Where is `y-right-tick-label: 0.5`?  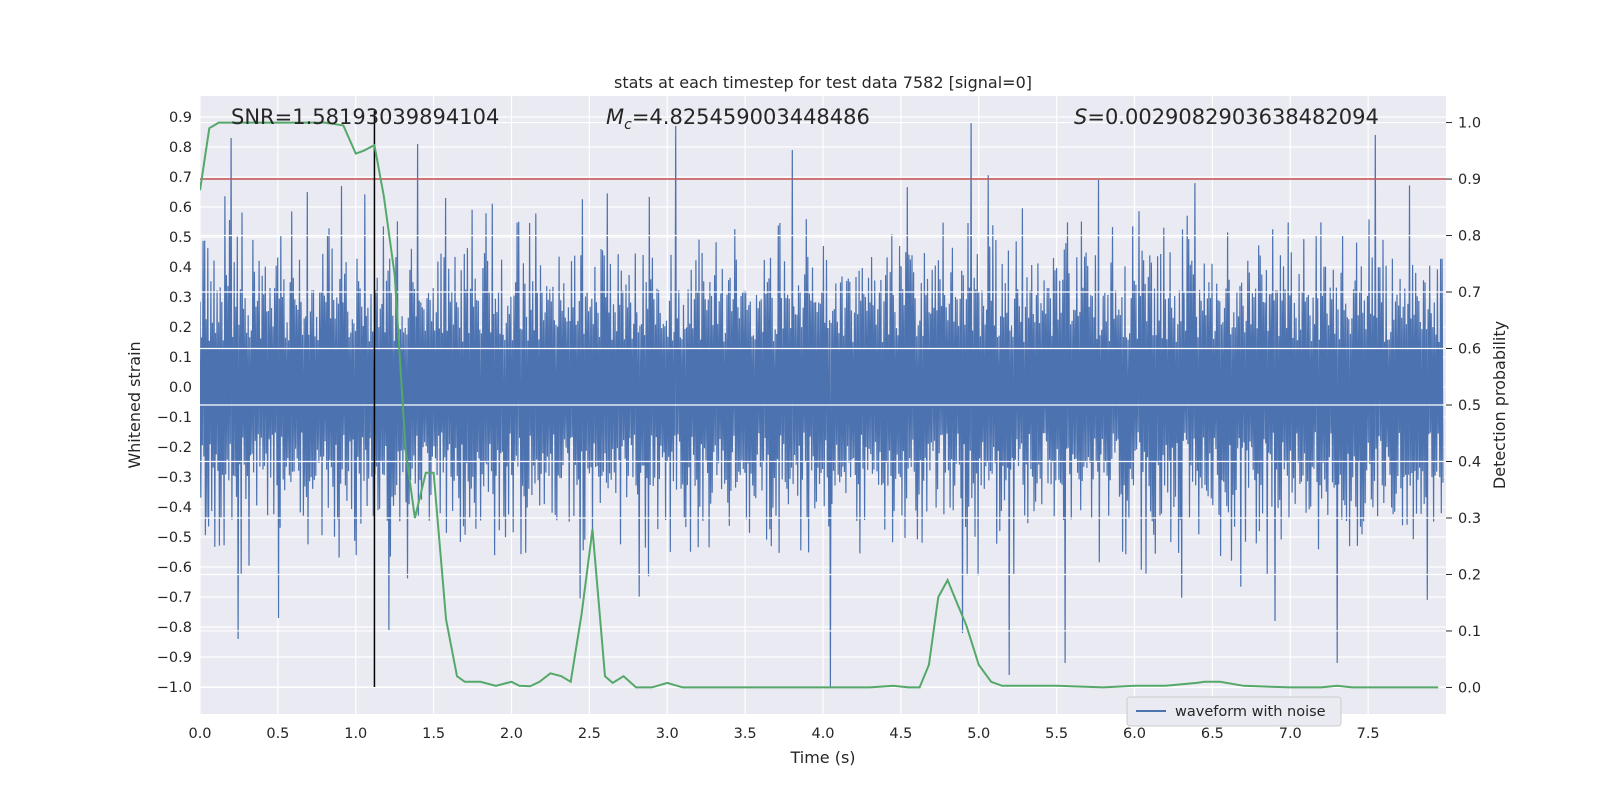
y-right-tick-label: 0.5 is located at coordinates (1469, 406).